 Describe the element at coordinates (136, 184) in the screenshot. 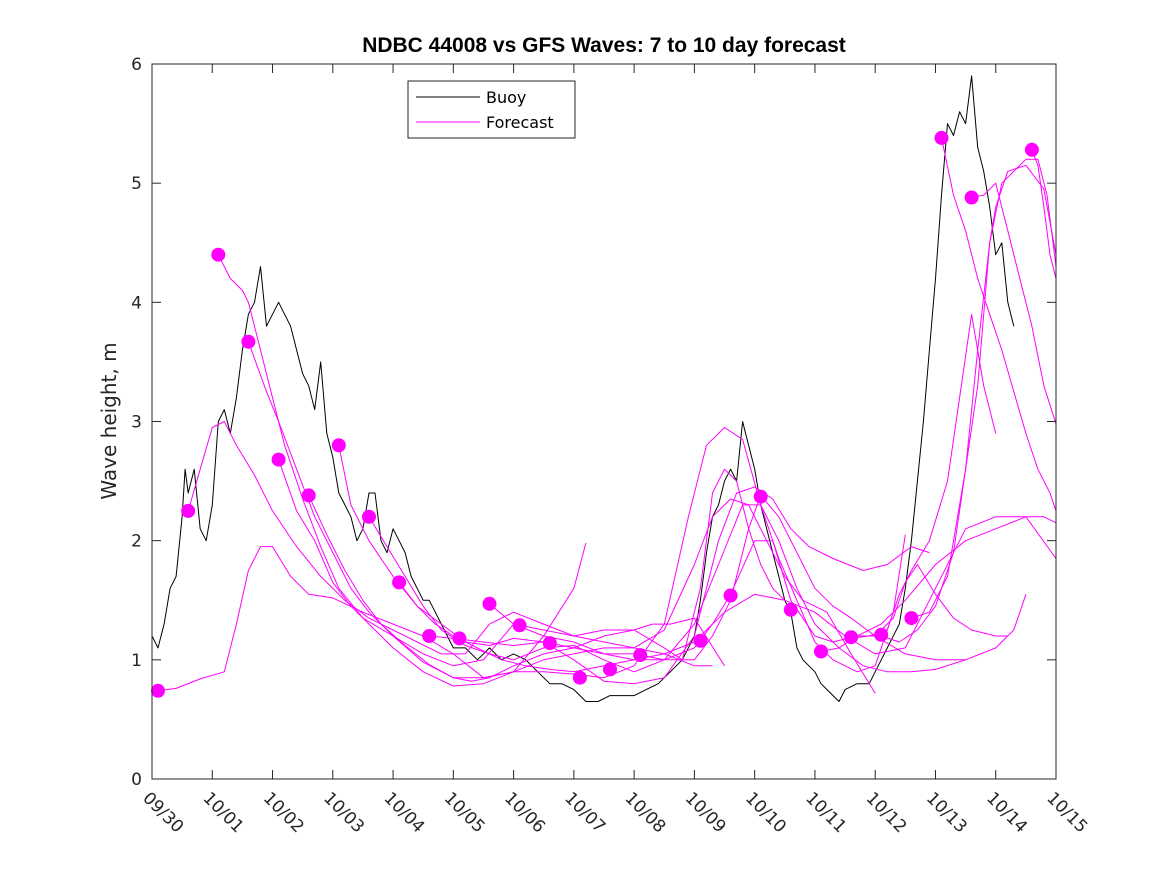

I see `y-tick-label: 5` at that location.